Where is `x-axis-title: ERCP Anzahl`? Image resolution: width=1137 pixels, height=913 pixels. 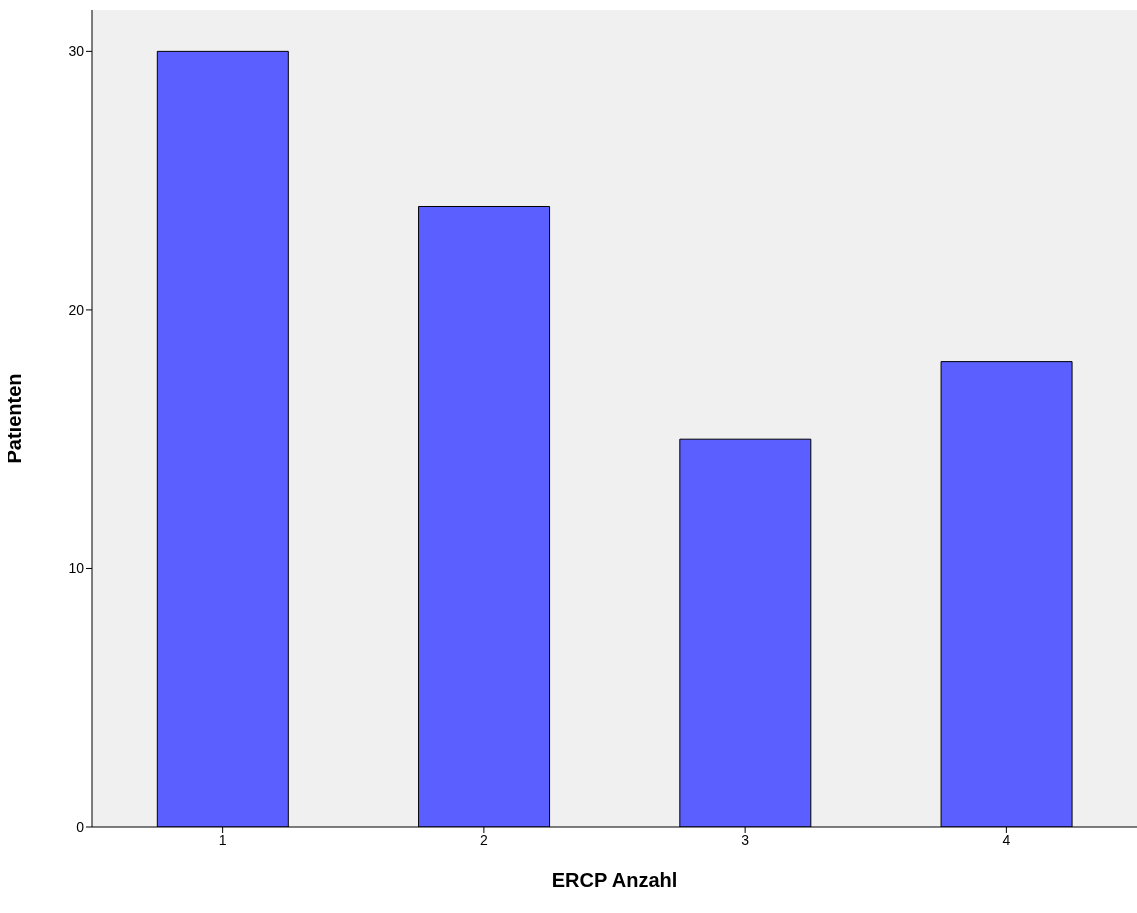 x-axis-title: ERCP Anzahl is located at coordinates (614, 880).